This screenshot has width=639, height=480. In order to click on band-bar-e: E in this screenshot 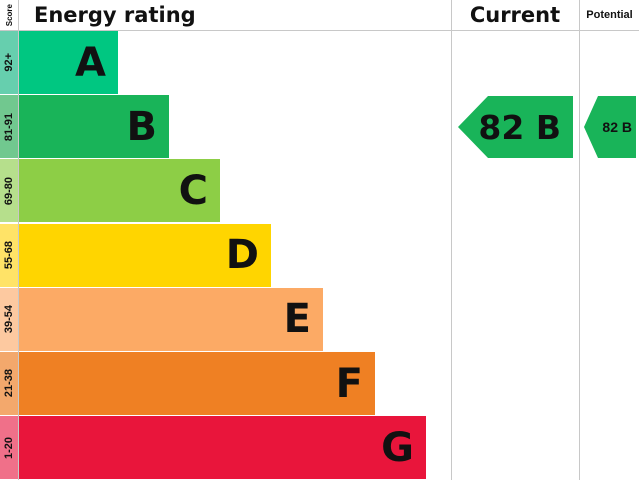, I will do `click(171, 319)`.